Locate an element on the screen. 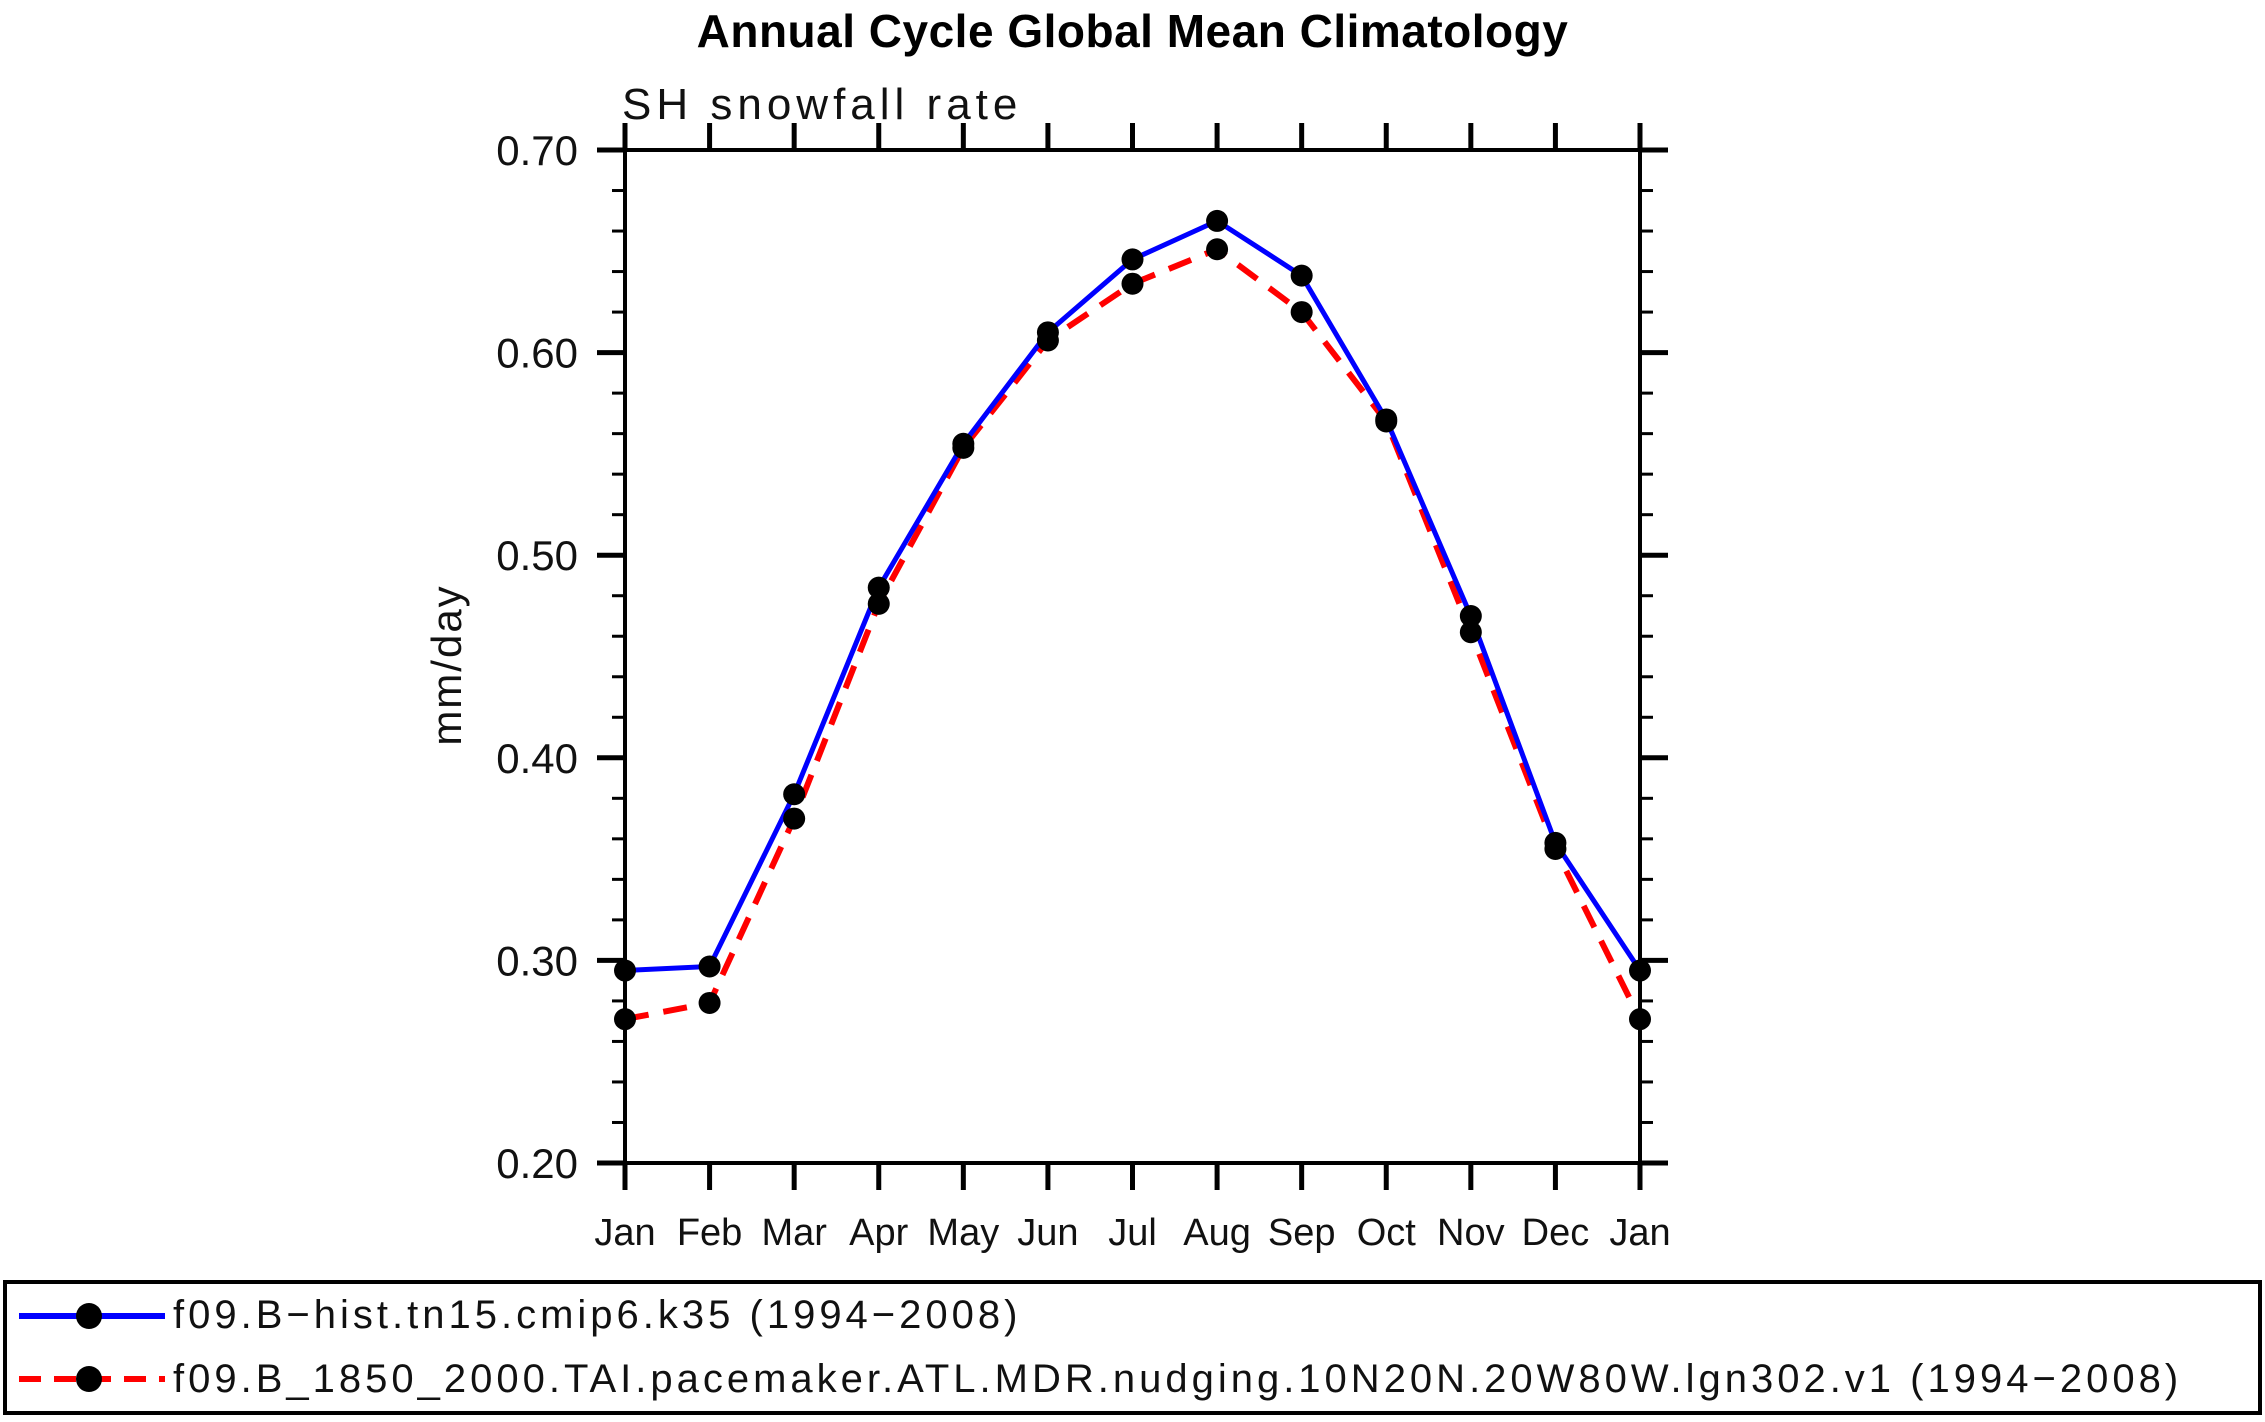  y-tick-label: 0.60 is located at coordinates (537, 353).